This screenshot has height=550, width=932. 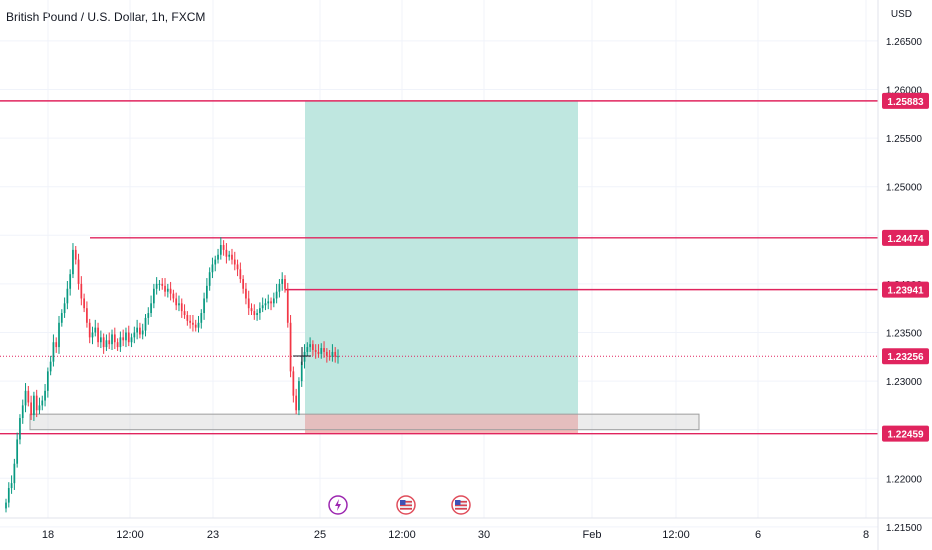 What do you see at coordinates (441, 424) in the screenshot?
I see `position-stop-zone` at bounding box center [441, 424].